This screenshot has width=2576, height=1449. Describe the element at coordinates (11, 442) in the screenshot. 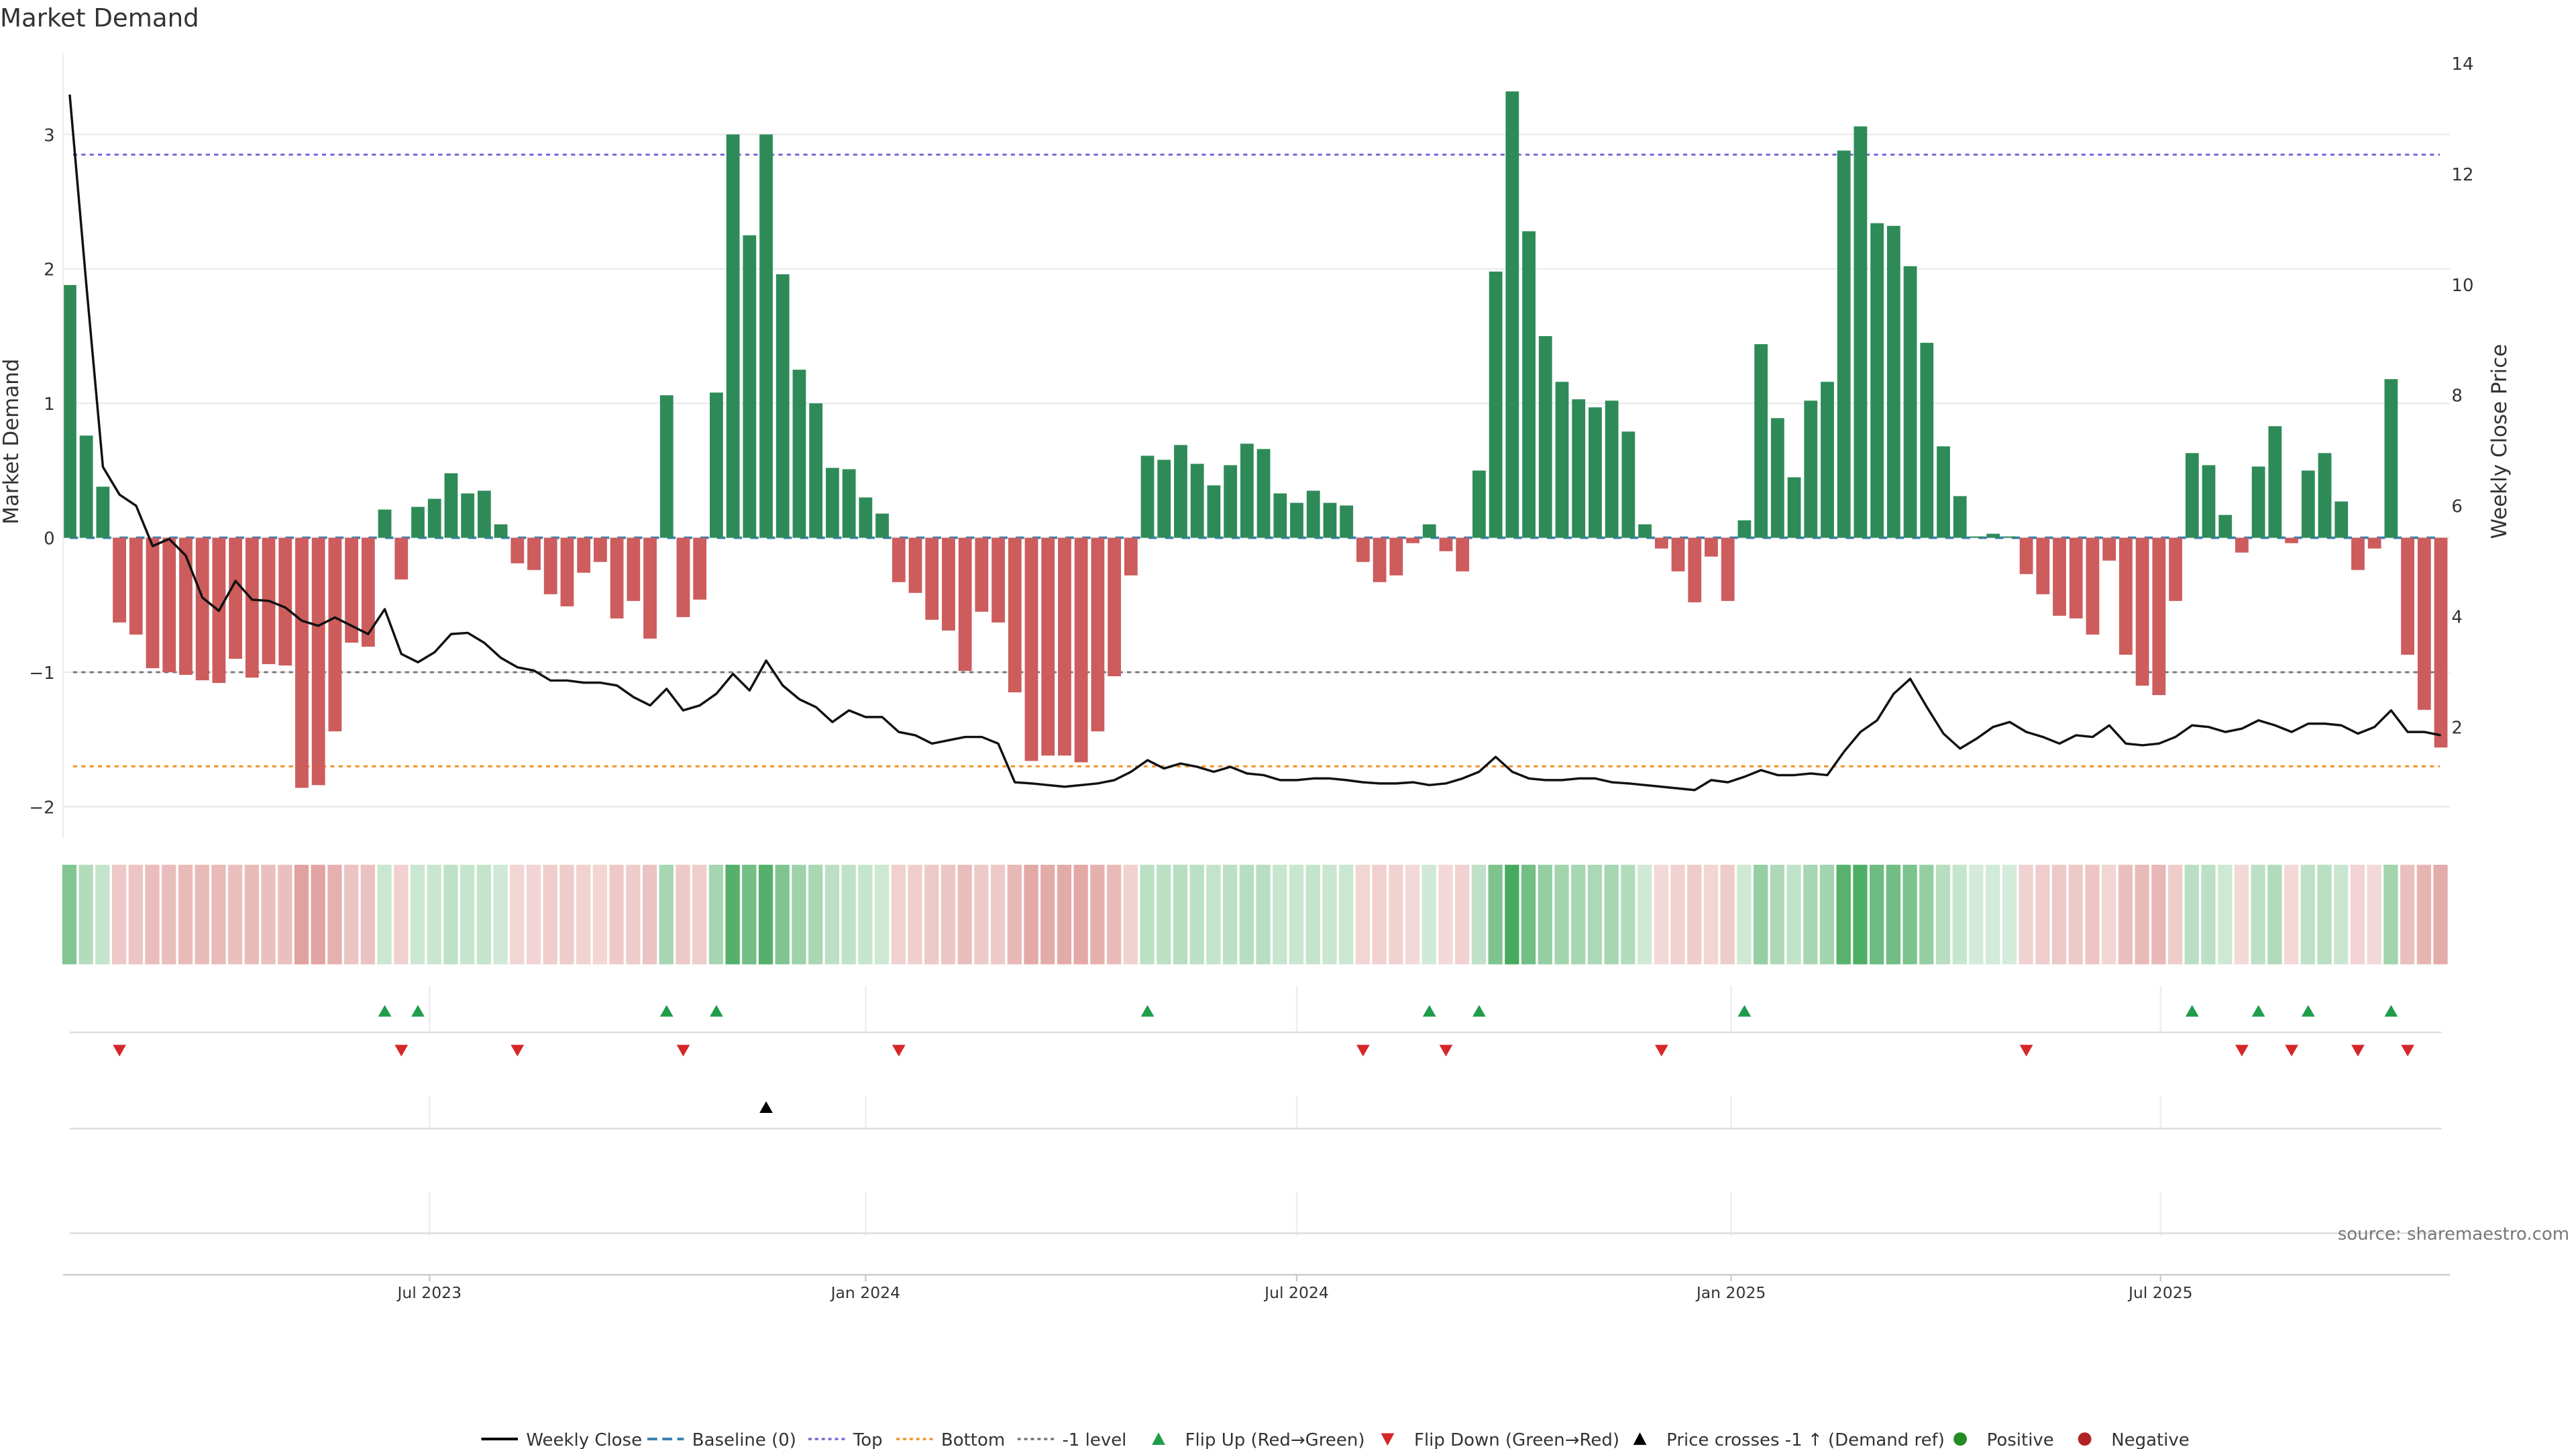

I see `y-axis-label: Market Demand` at that location.